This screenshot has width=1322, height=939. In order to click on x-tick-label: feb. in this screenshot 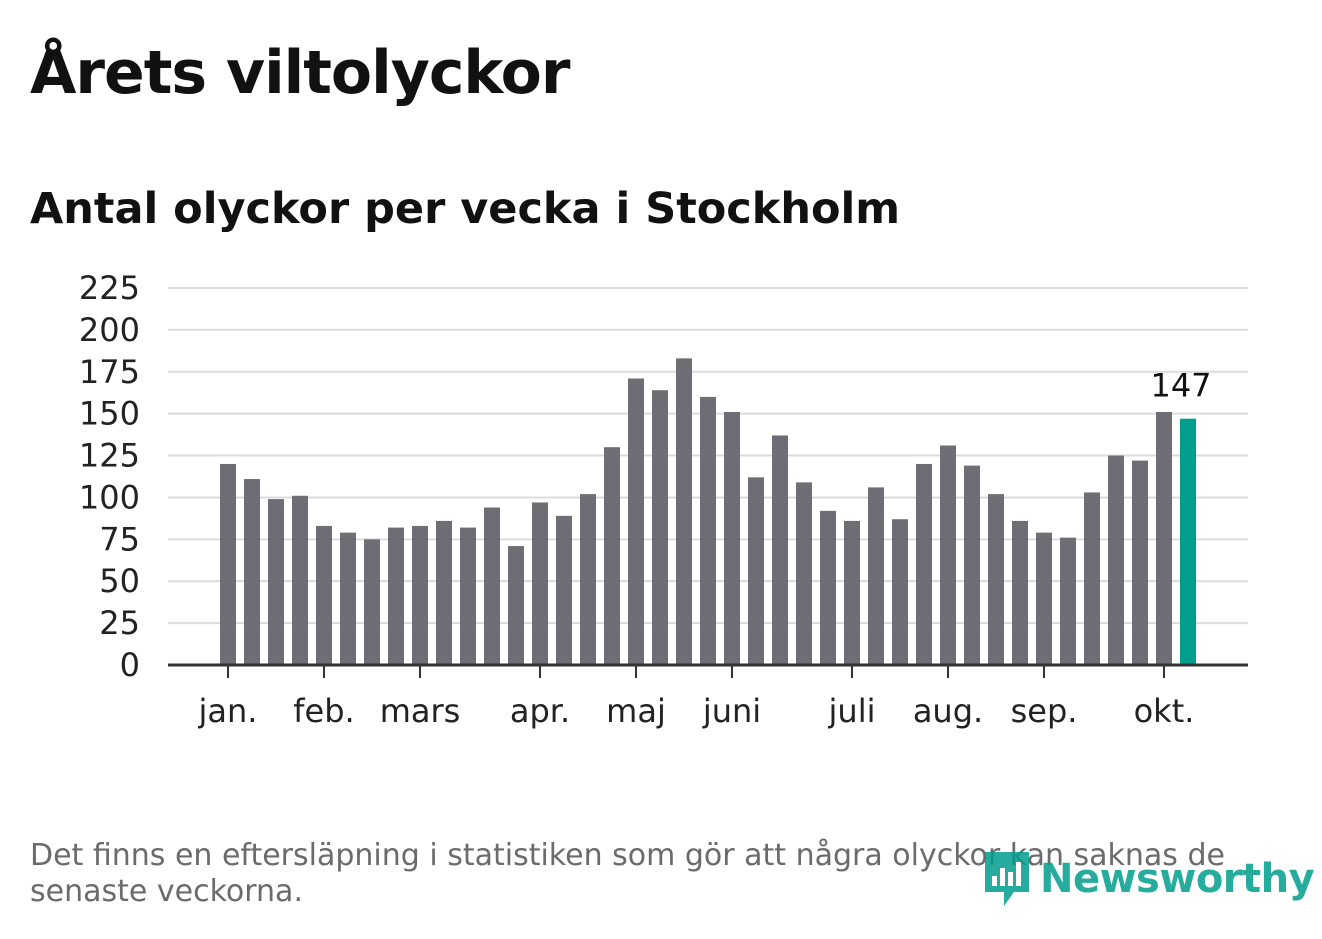, I will do `click(323, 711)`.